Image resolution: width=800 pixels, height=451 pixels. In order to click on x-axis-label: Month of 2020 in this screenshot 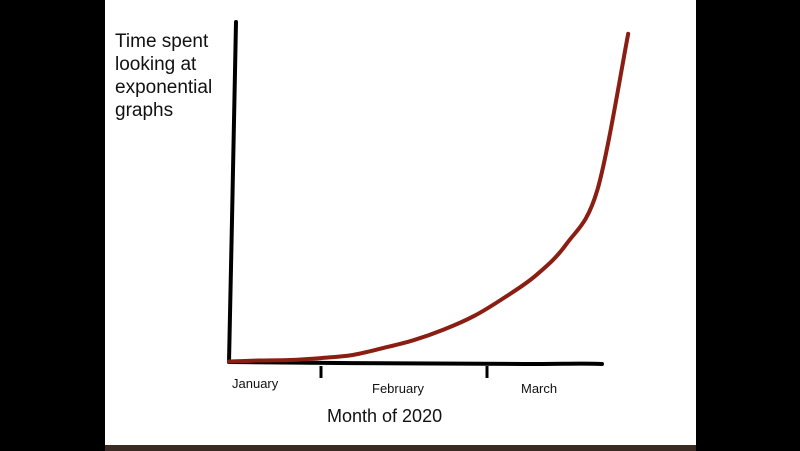, I will do `click(385, 416)`.